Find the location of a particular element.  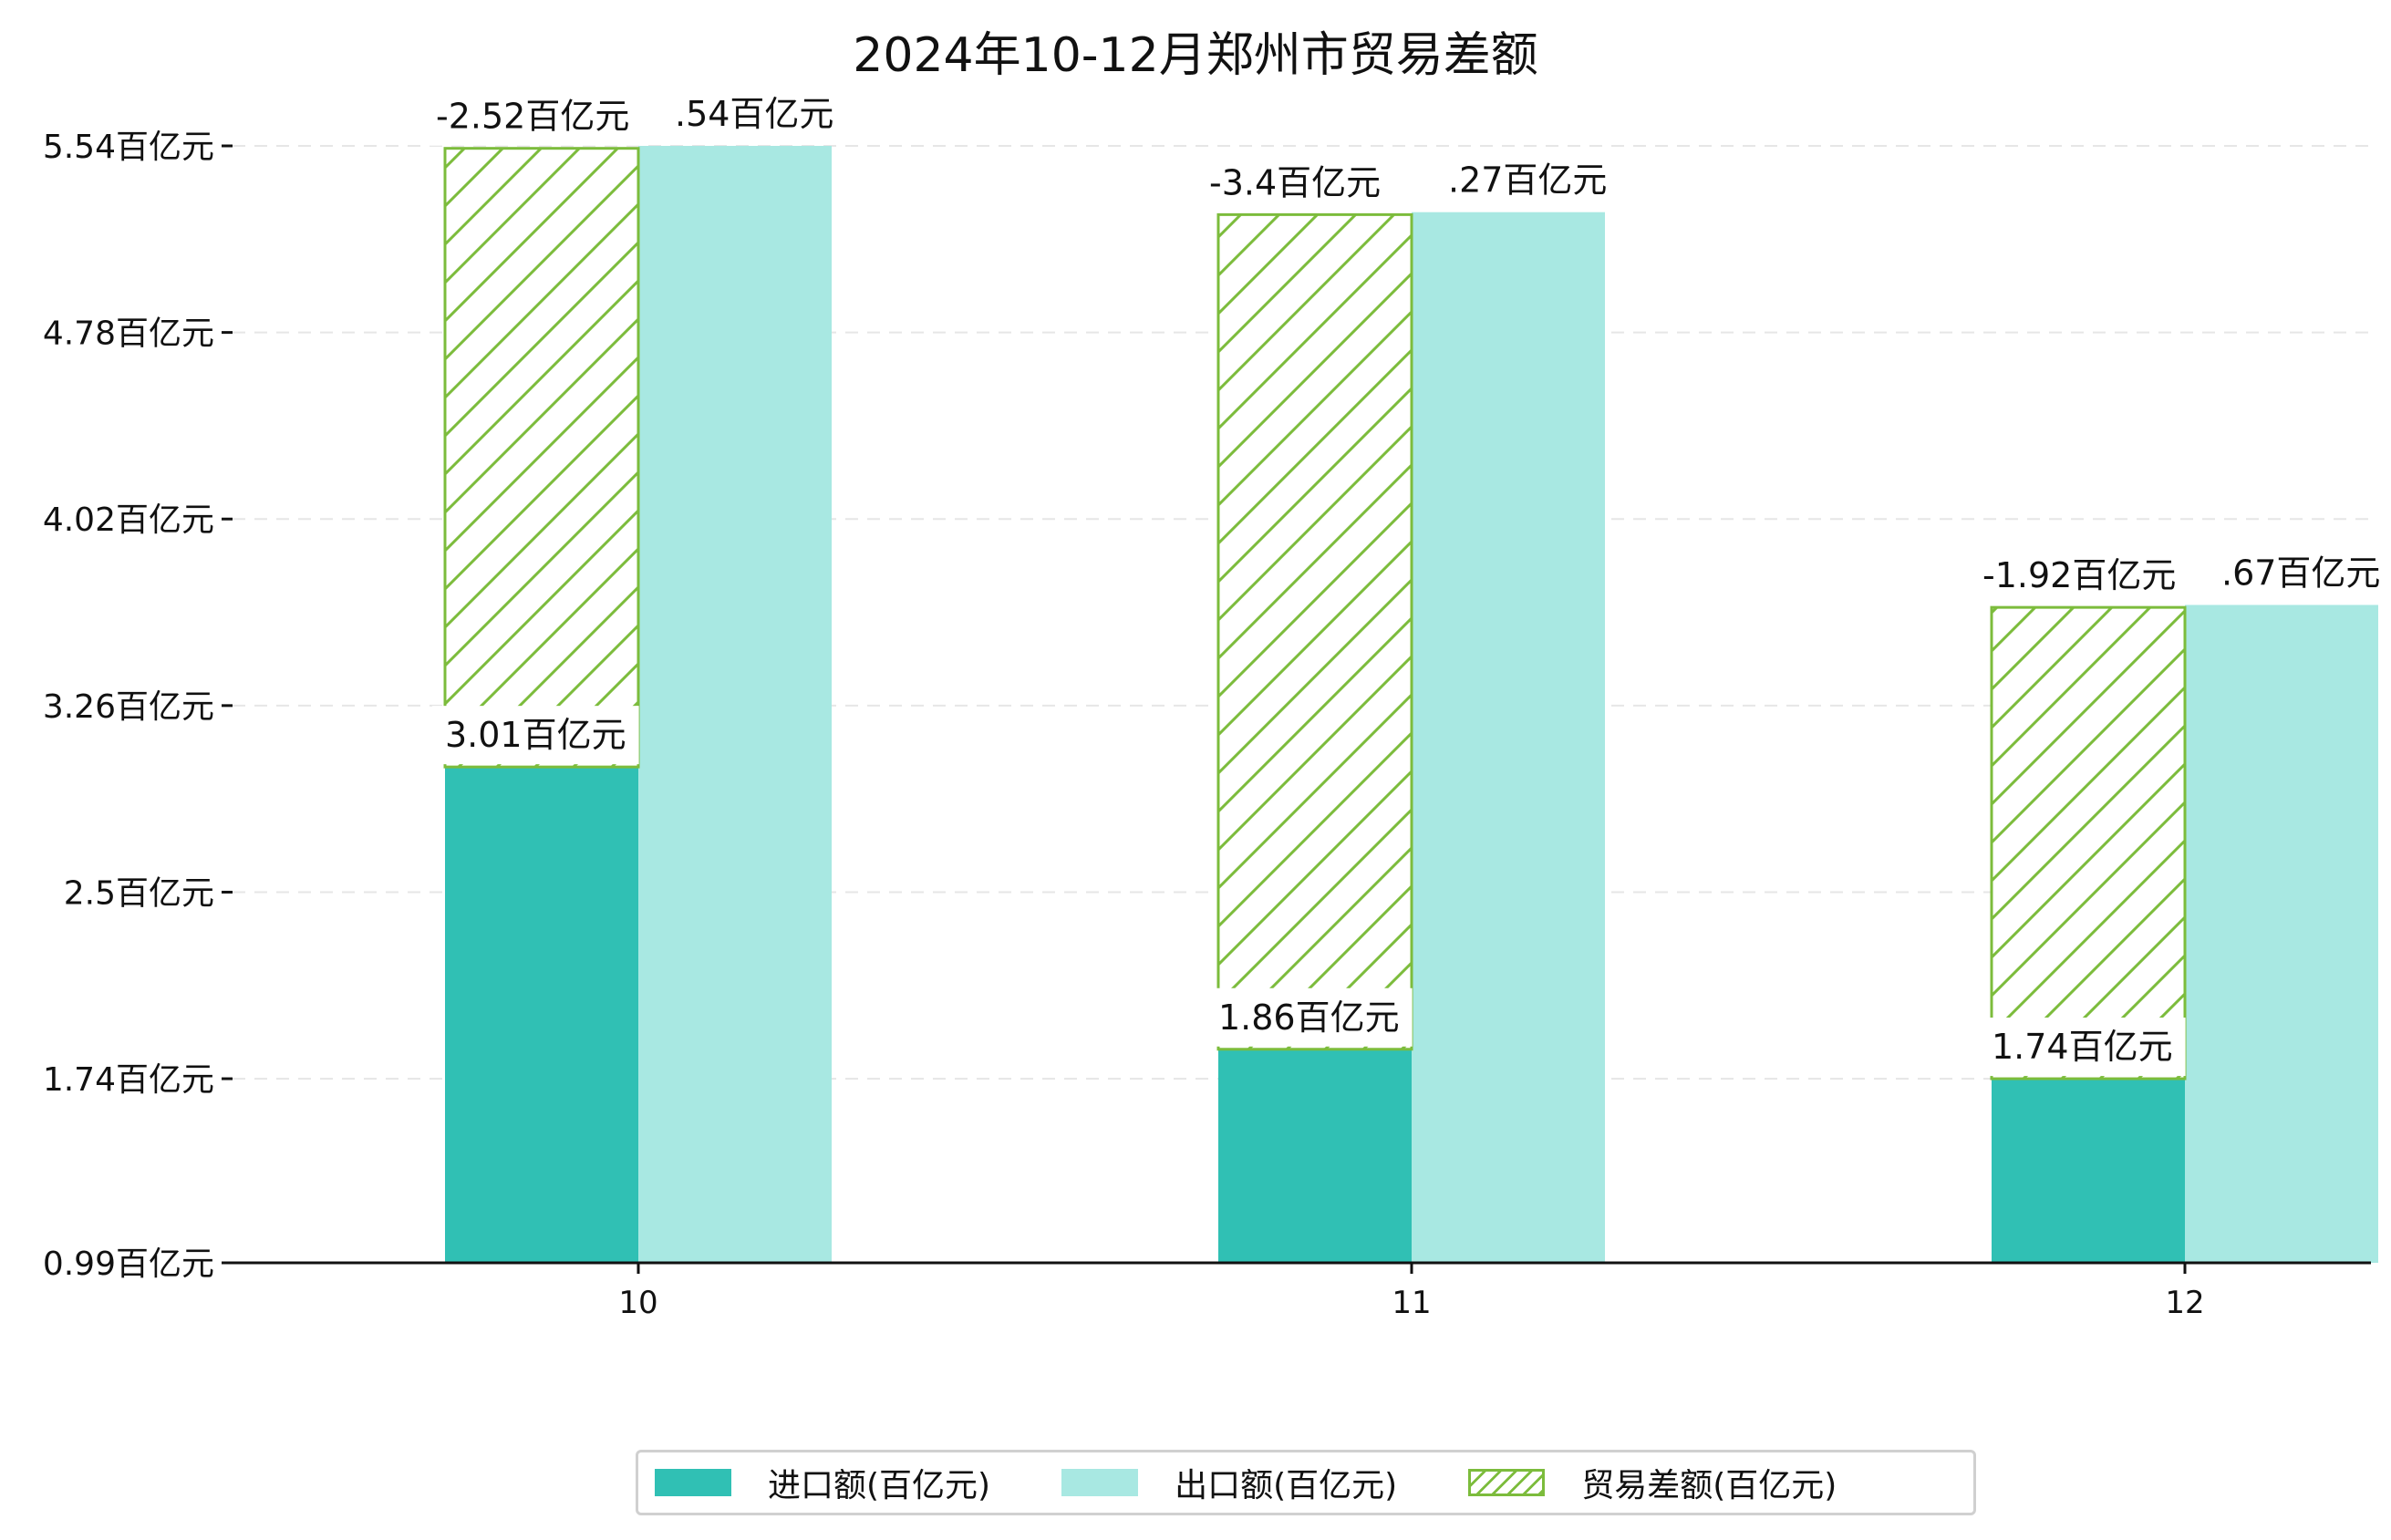

legend-label-export: 出口额(百亿元) is located at coordinates (1286, 1485).